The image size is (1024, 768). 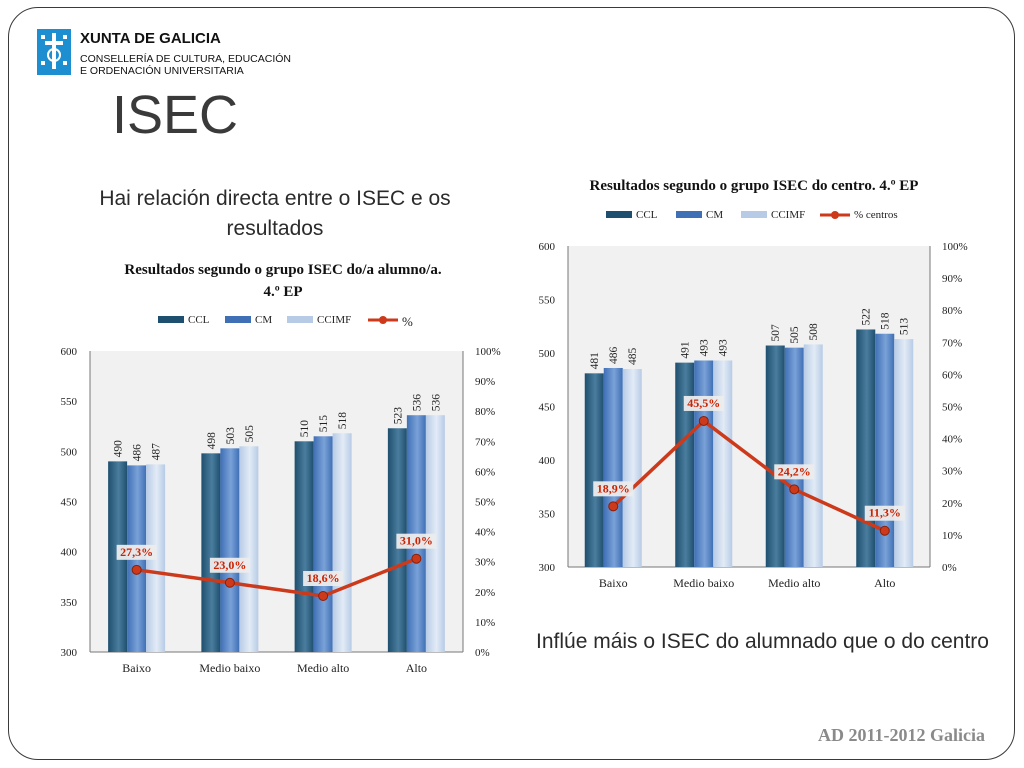 I want to click on chart2-legend-label-ccl: CCL, so click(x=647, y=215).